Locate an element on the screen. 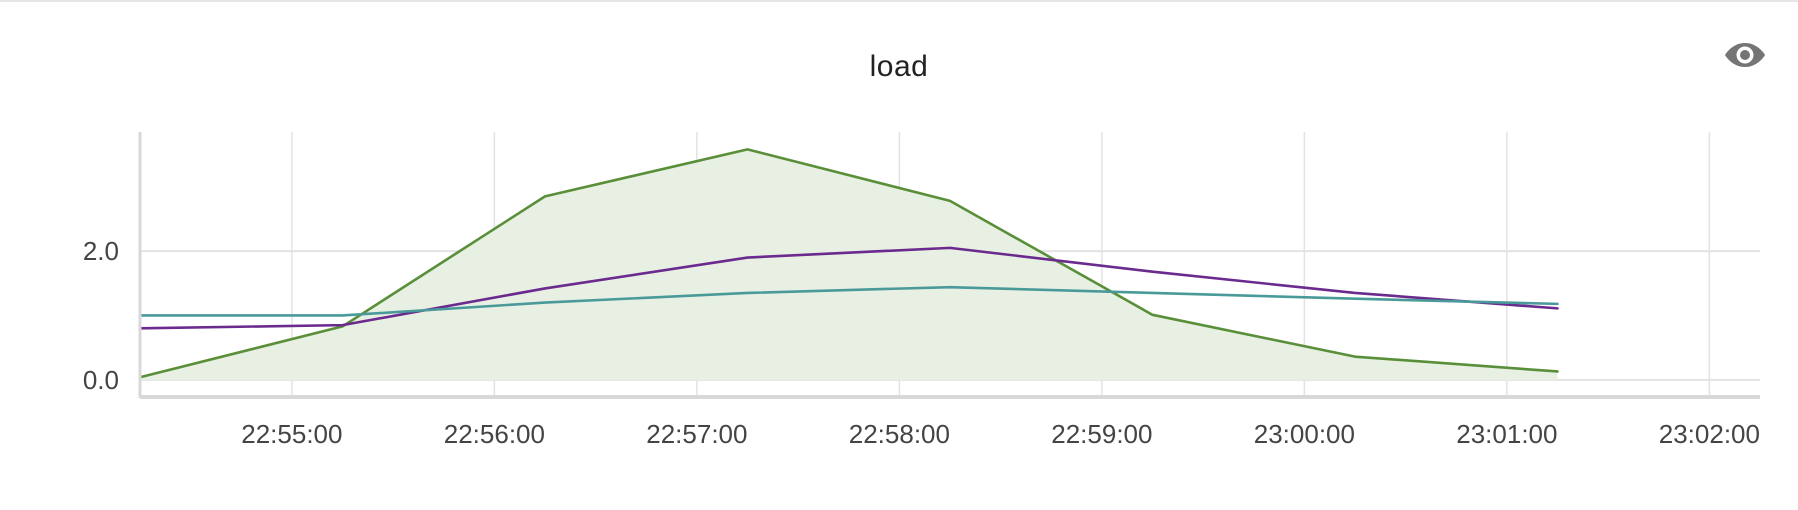 This screenshot has height=510, width=1798. x-tick-label: 22:55:00 is located at coordinates (291, 434).